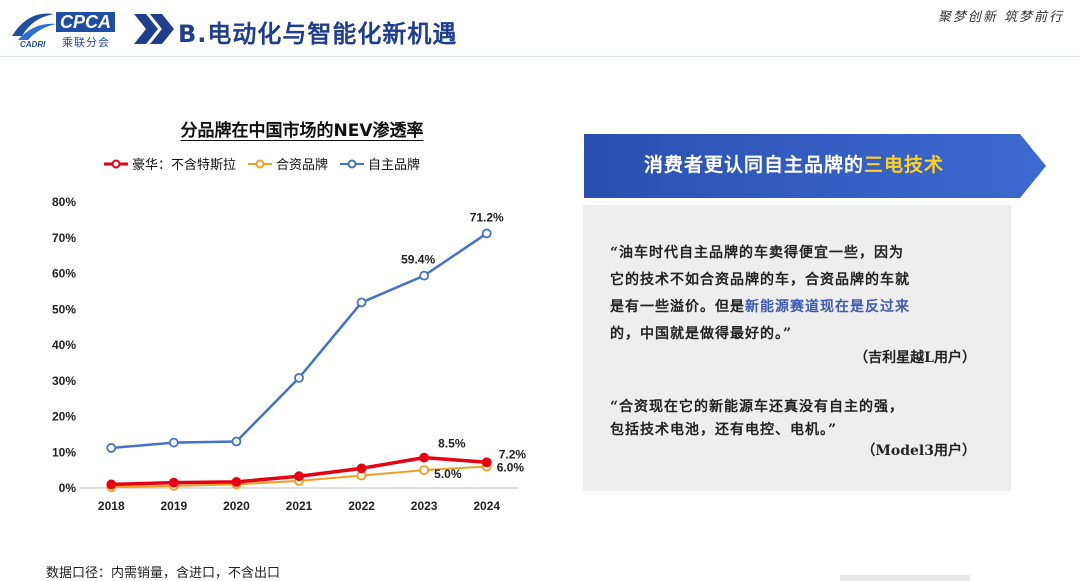 Image resolution: width=1080 pixels, height=581 pixels. What do you see at coordinates (418, 260) in the screenshot?
I see `data-label-domestic: 59.4%` at bounding box center [418, 260].